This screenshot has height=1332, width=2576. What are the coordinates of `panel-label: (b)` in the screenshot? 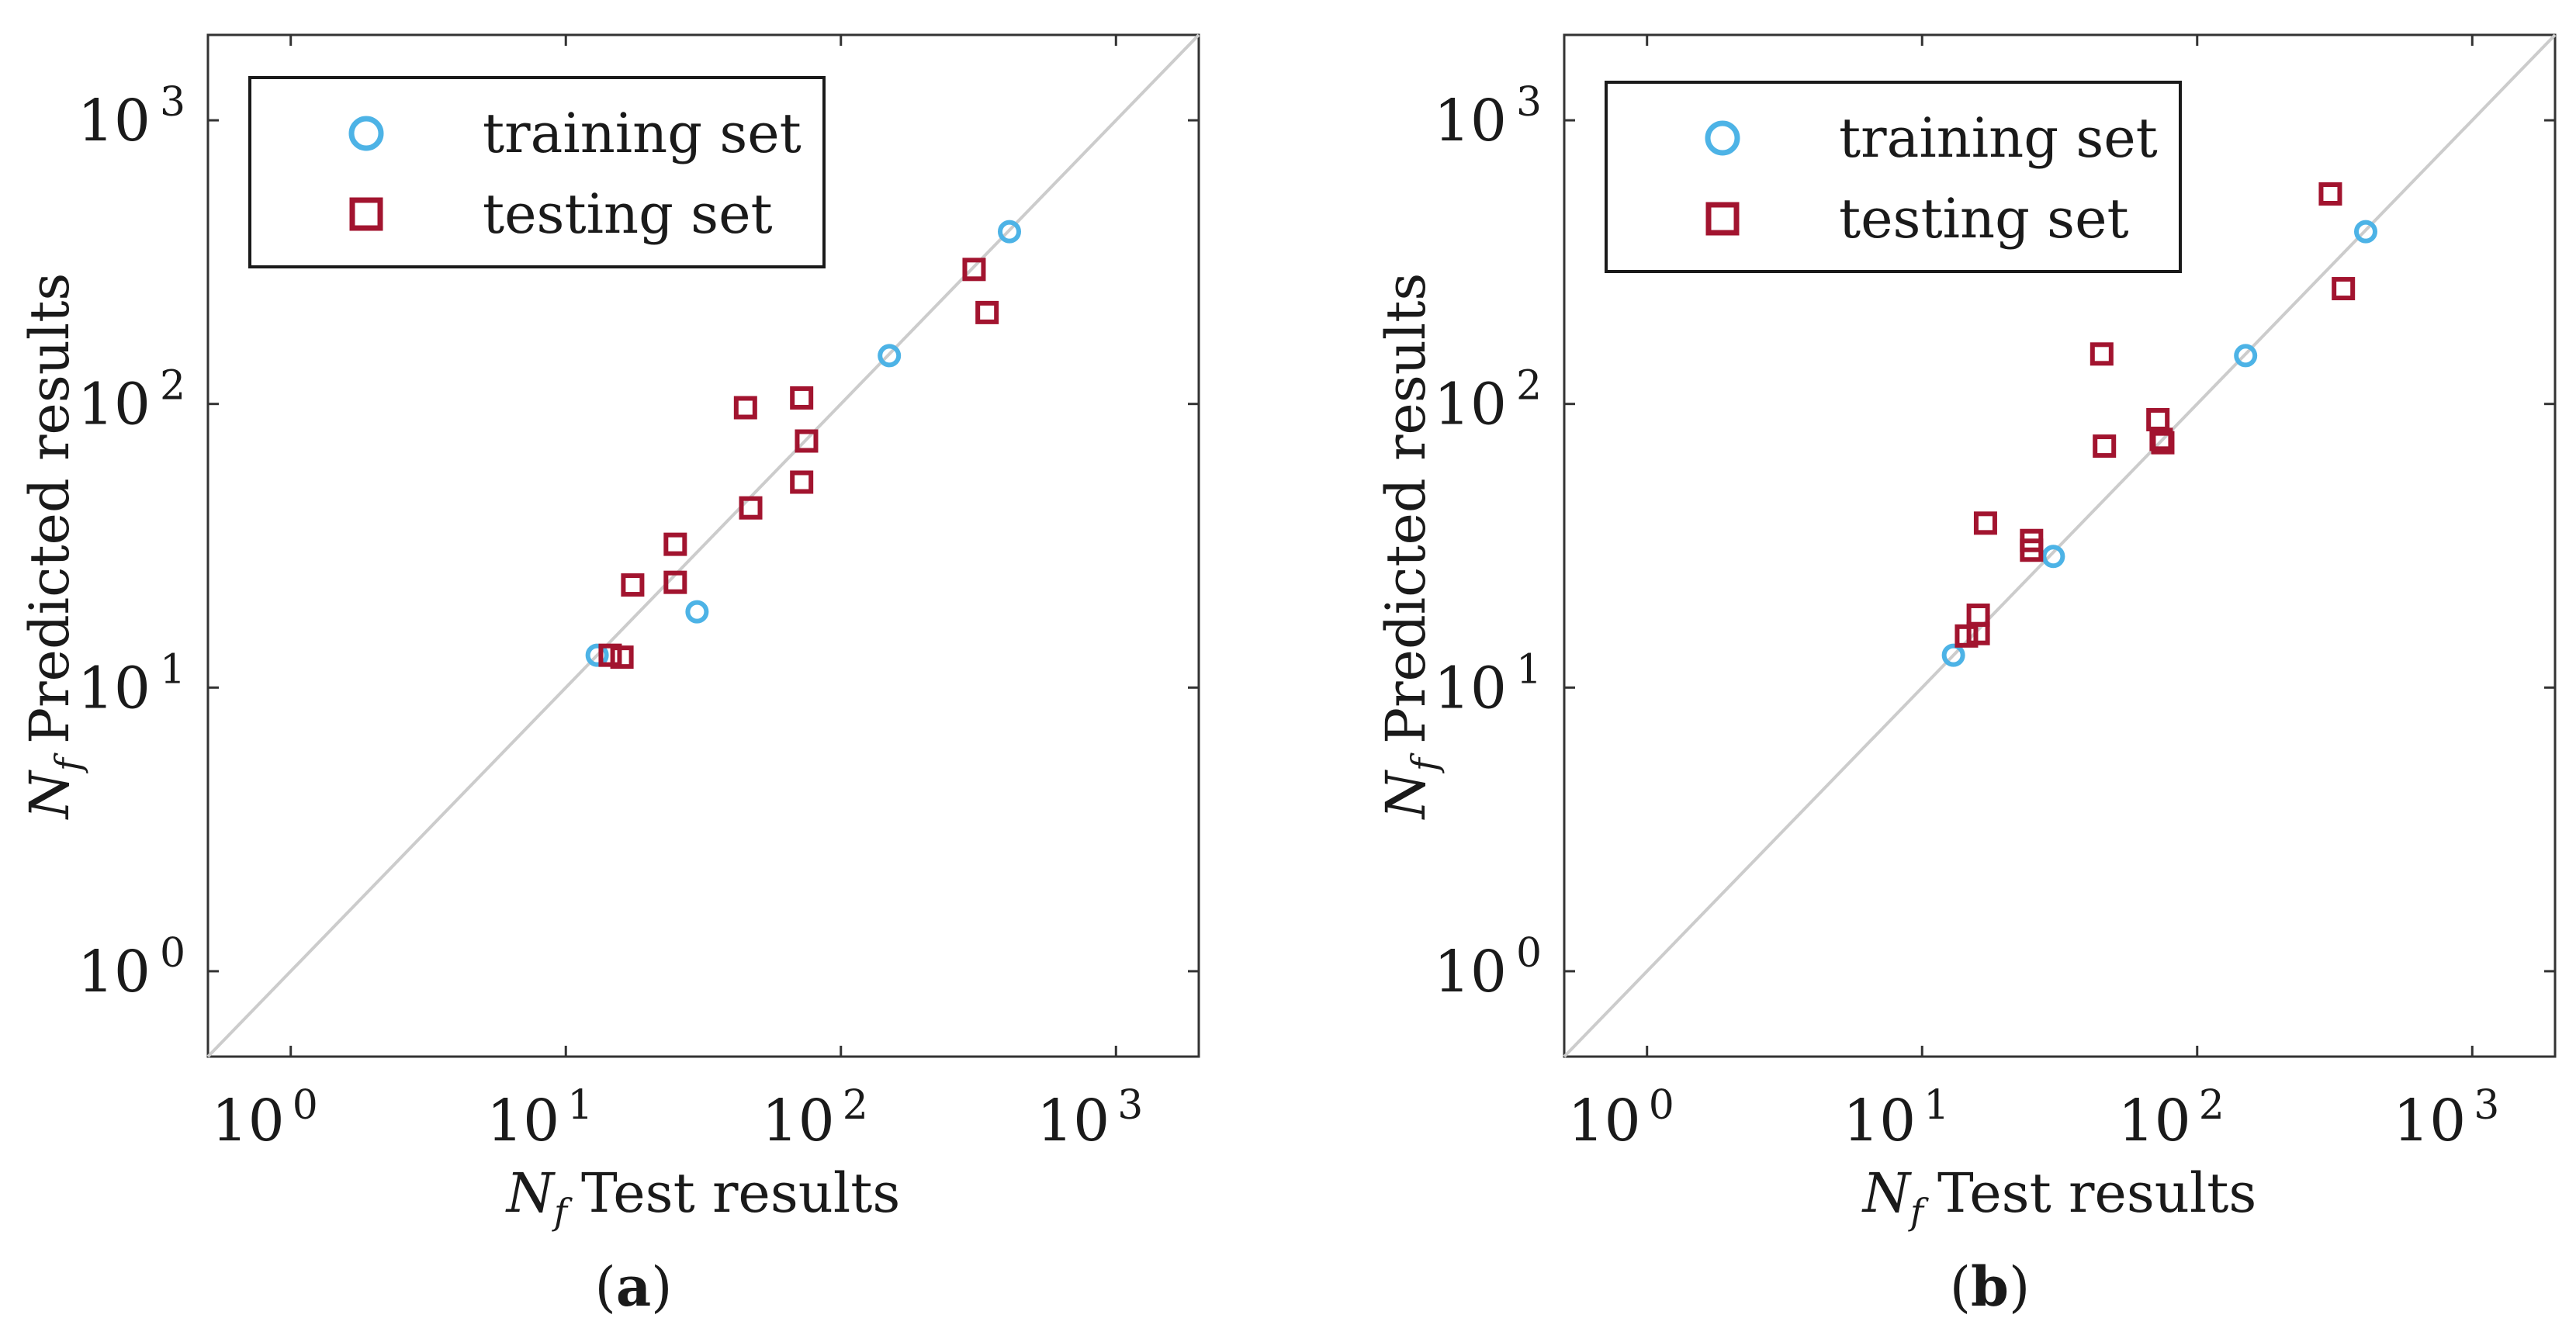 It's located at (1991, 1286).